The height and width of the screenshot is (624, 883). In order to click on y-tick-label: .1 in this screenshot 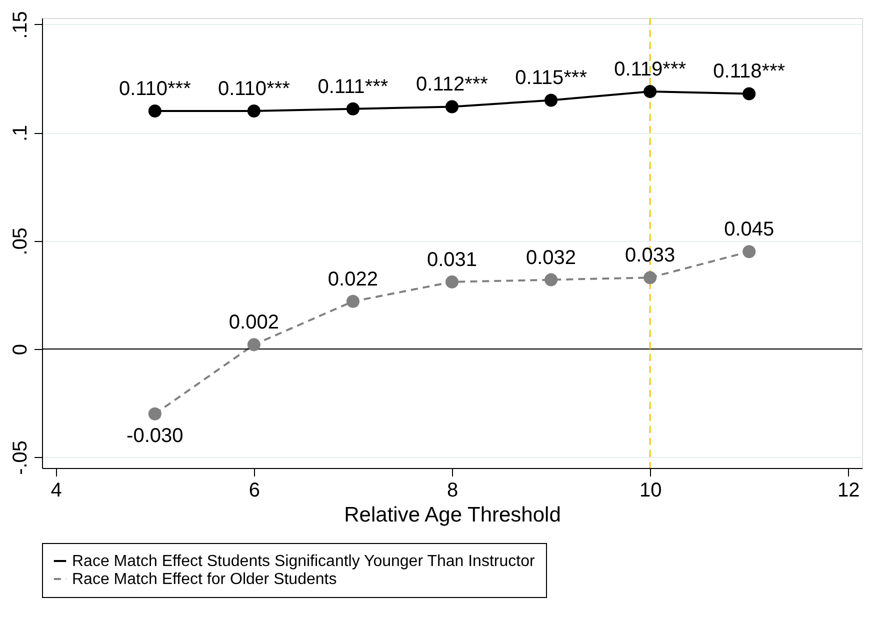, I will do `click(21, 133)`.